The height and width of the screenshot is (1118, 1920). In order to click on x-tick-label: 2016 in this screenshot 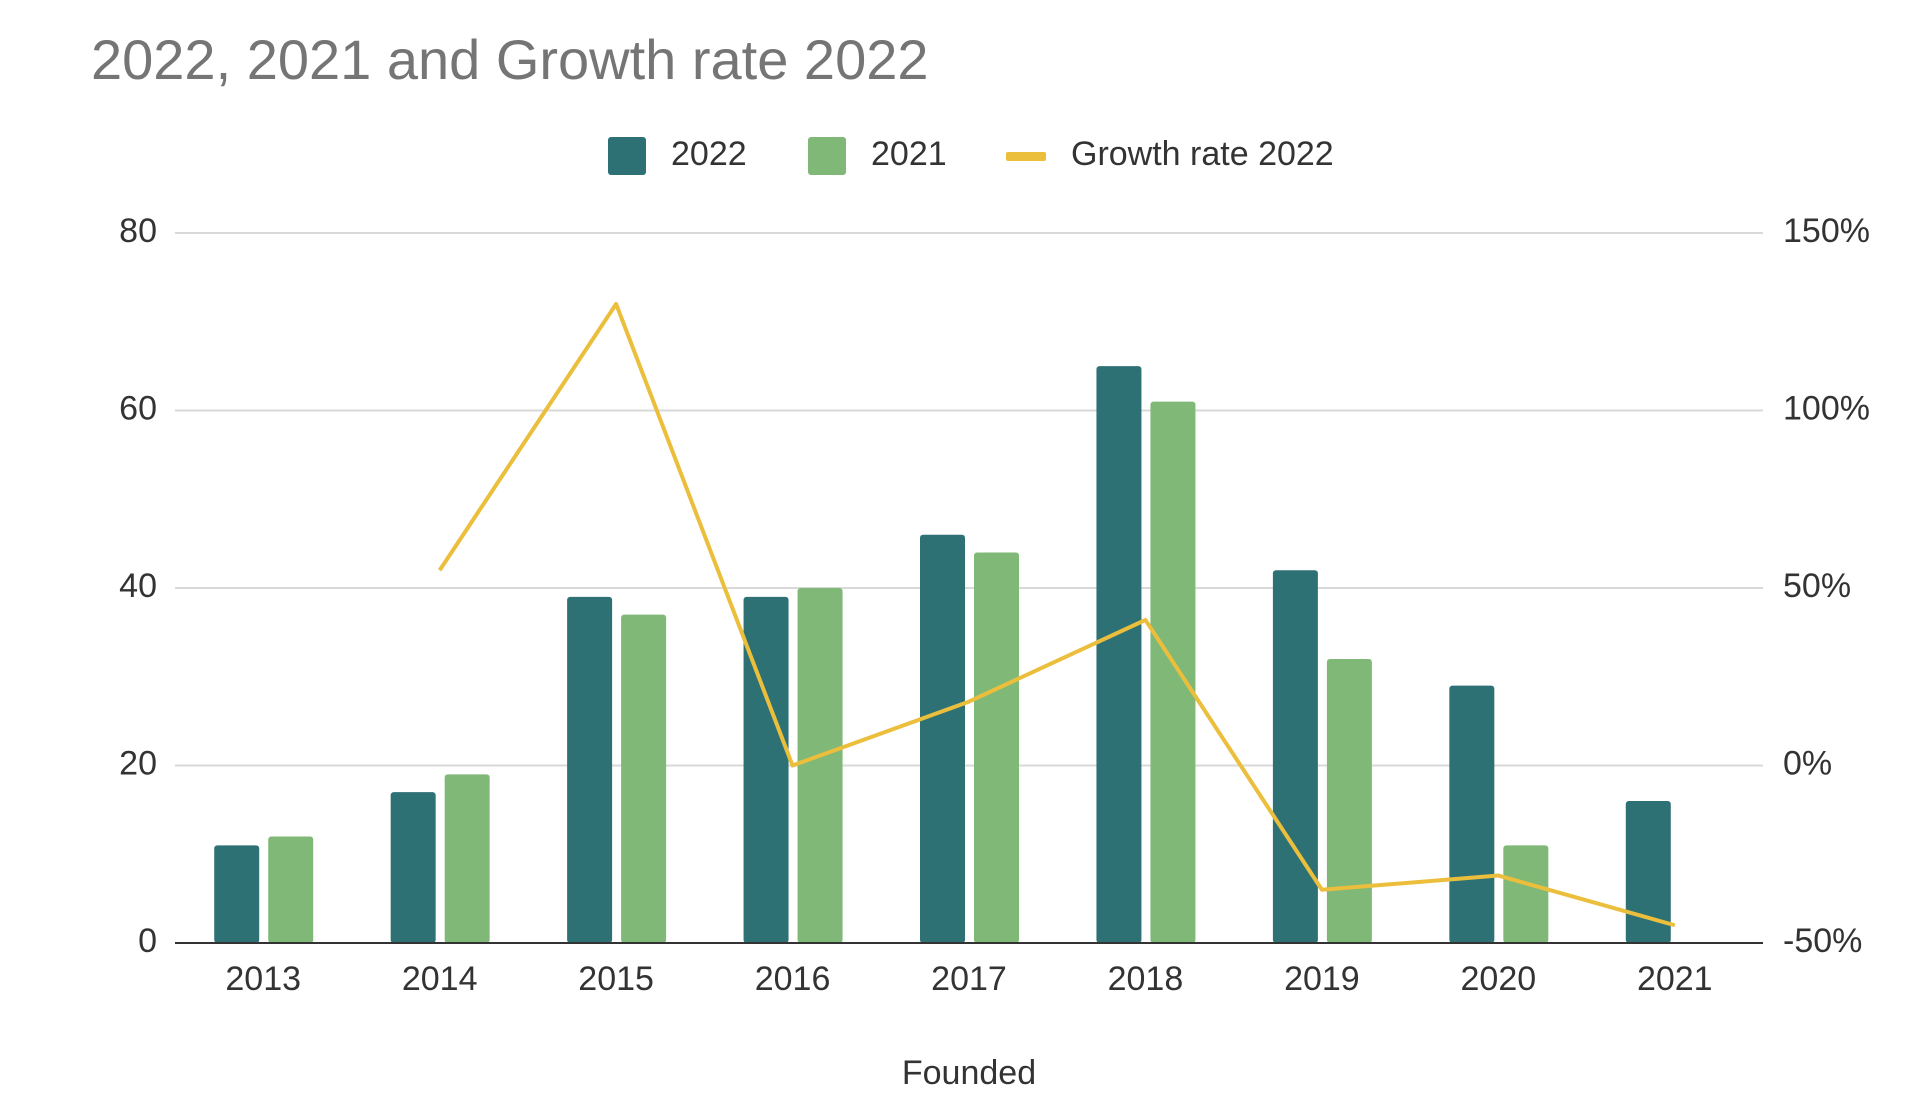, I will do `click(793, 979)`.